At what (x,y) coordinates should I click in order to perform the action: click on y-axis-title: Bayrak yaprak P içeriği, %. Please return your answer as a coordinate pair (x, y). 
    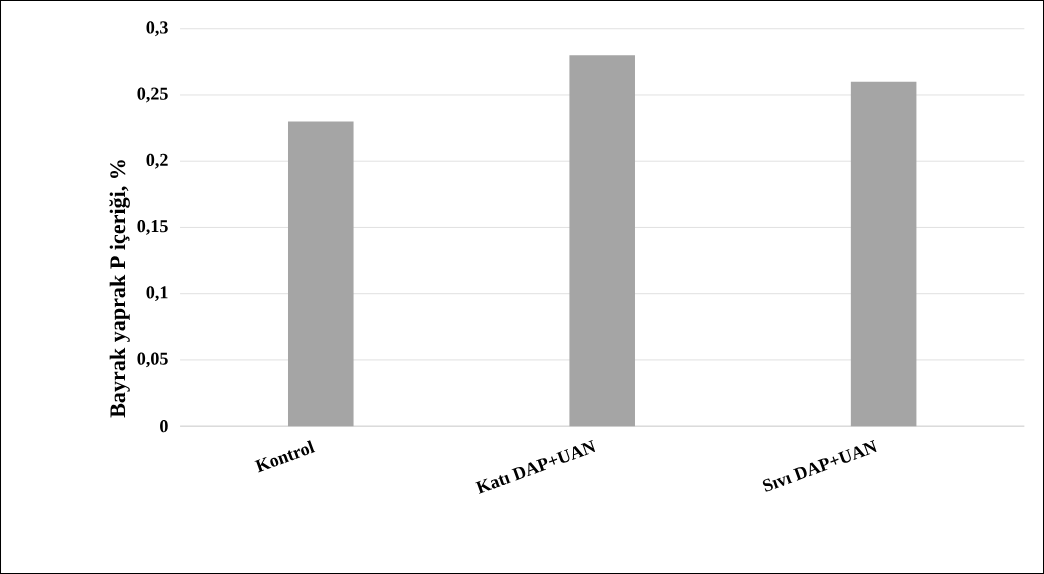
    Looking at the image, I should click on (119, 289).